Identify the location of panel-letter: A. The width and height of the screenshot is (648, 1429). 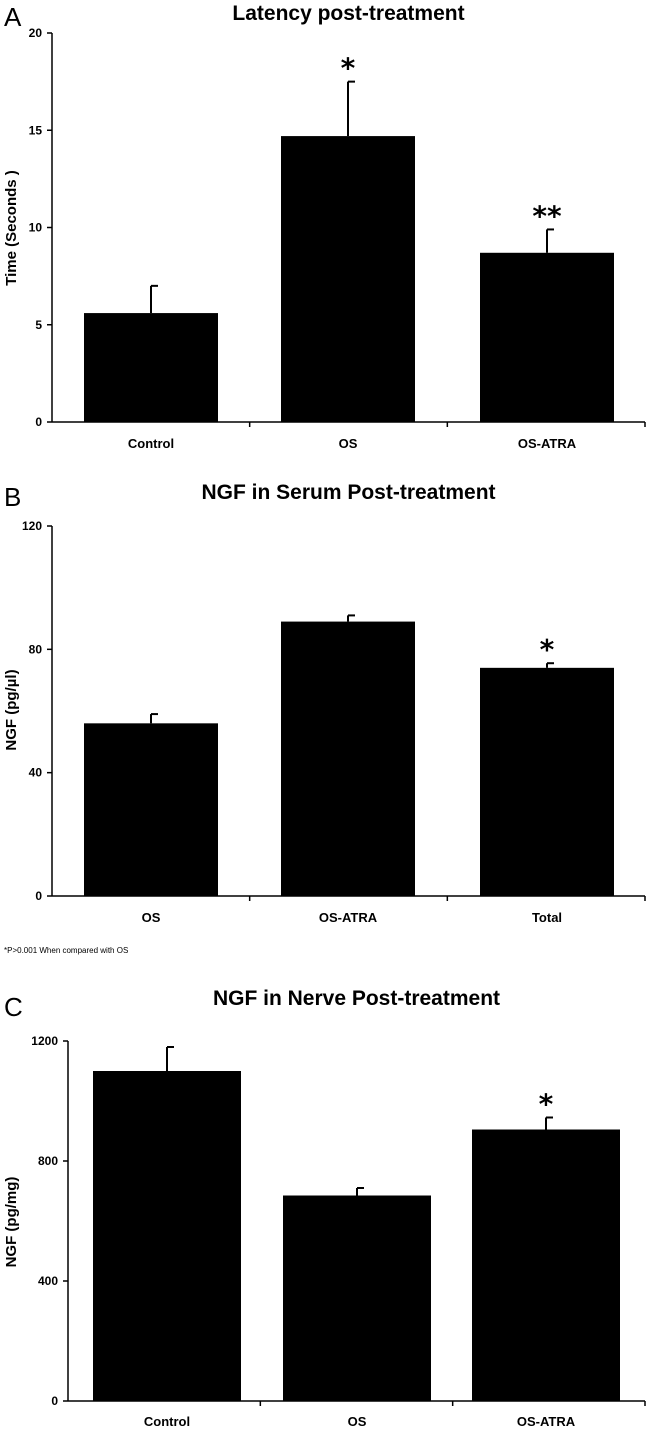
(13, 17).